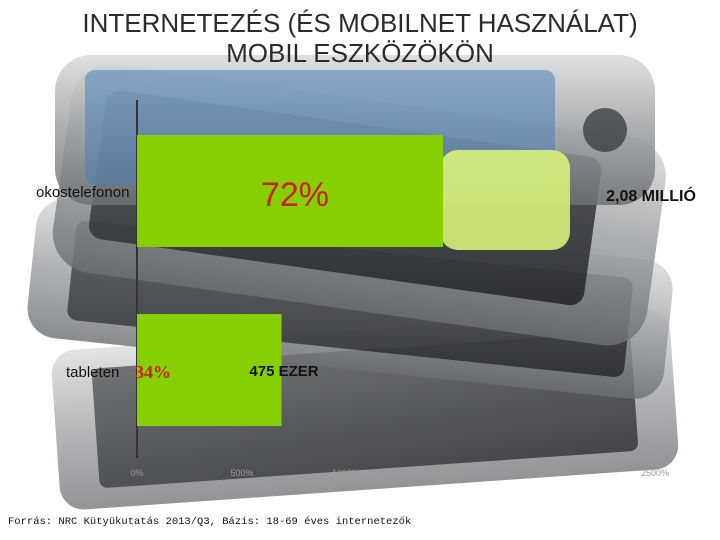  Describe the element at coordinates (346, 473) in the screenshot. I see `x-tick-label: 1000%` at that location.